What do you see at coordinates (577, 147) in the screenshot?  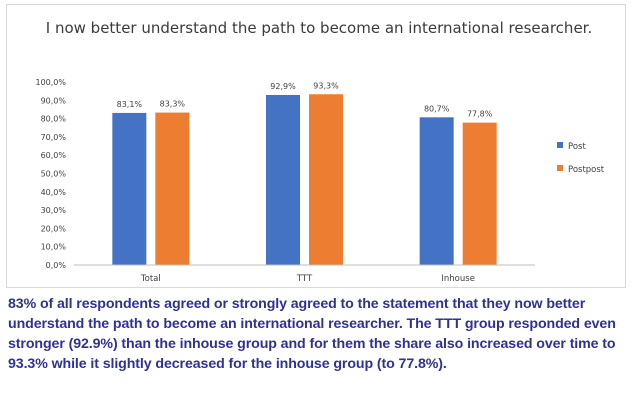 I see `legend-label: Post` at bounding box center [577, 147].